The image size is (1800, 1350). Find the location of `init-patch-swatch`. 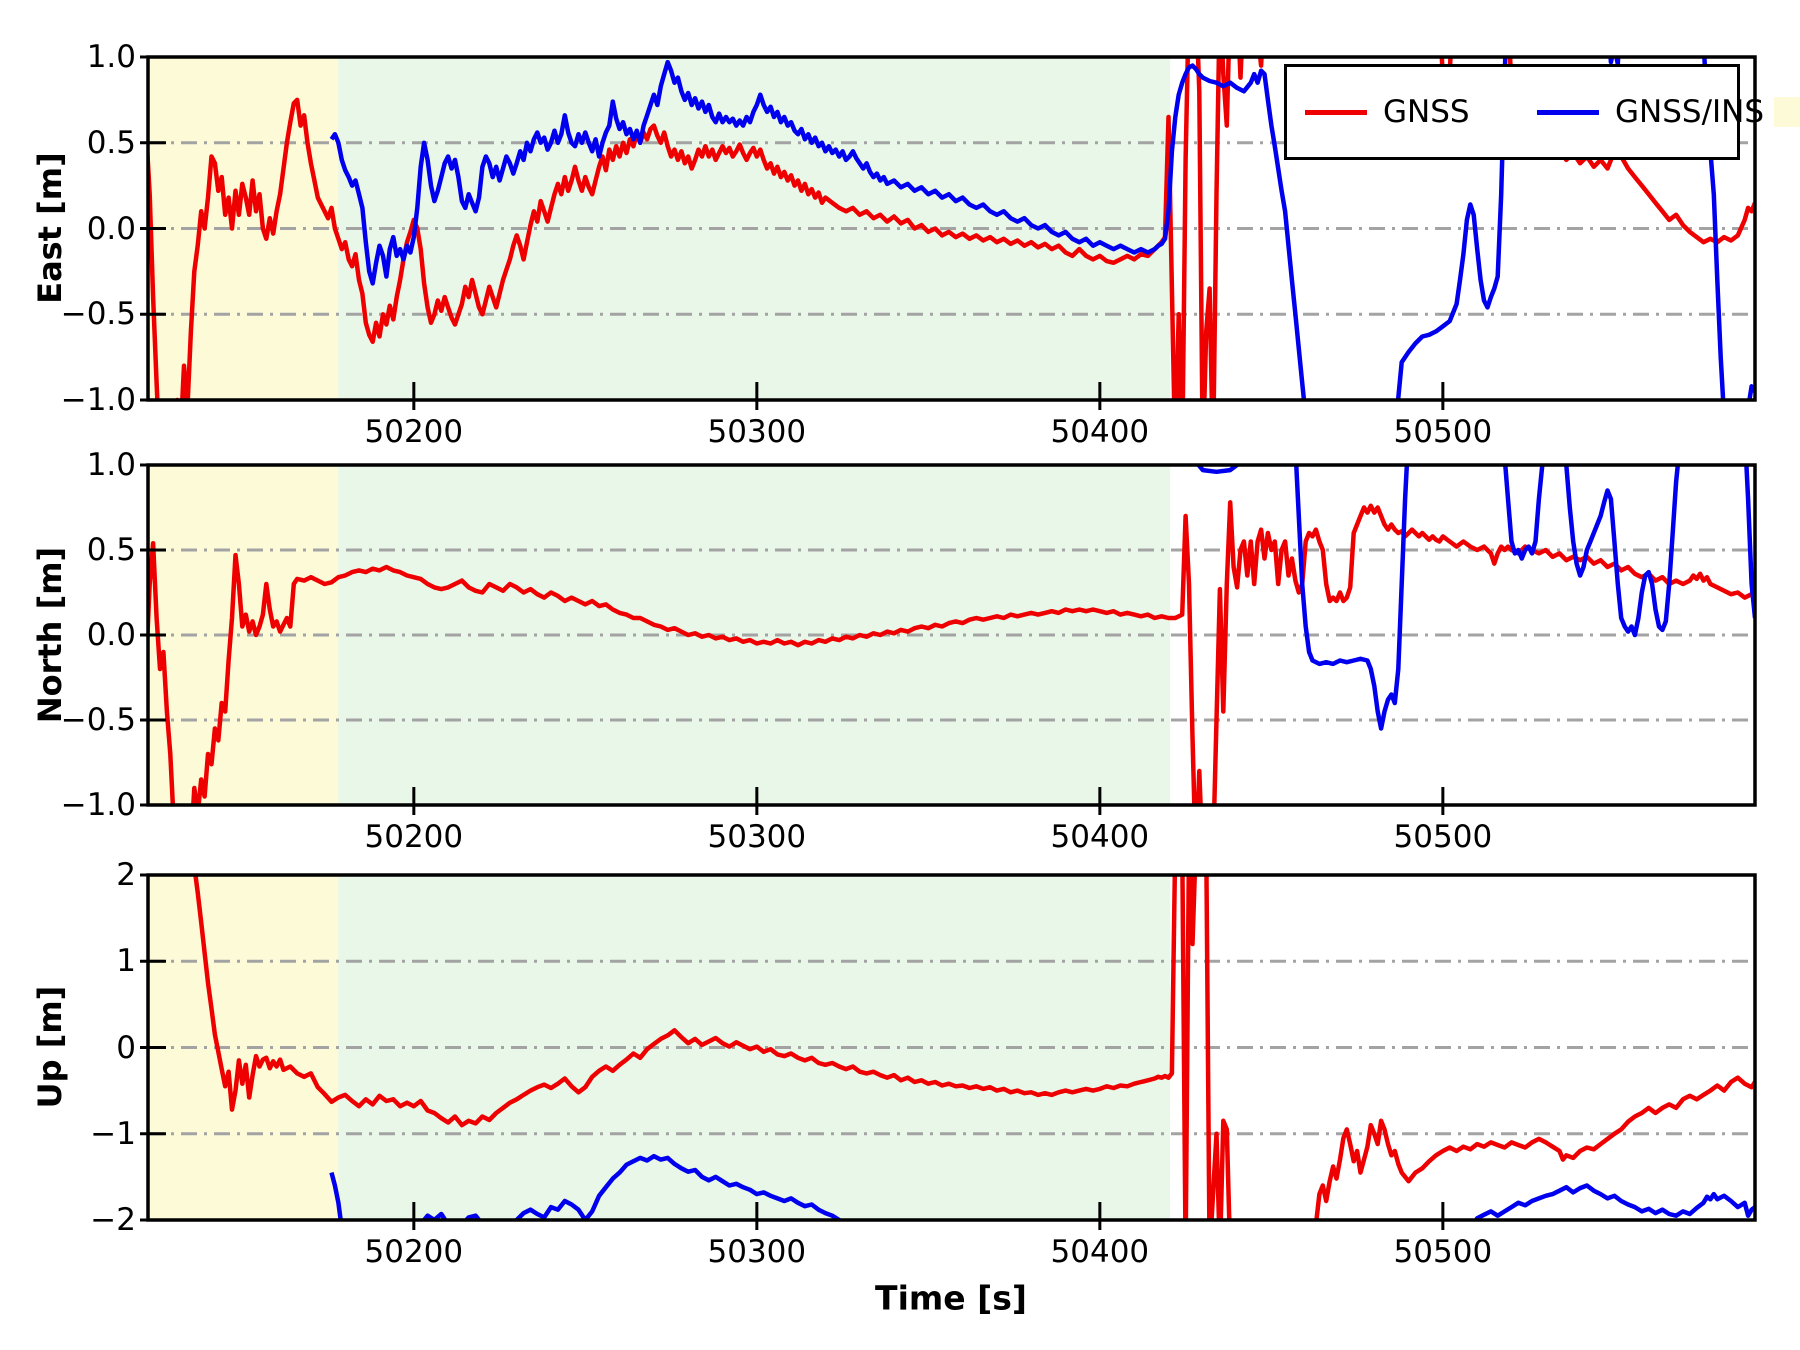

init-patch-swatch is located at coordinates (1787, 112).